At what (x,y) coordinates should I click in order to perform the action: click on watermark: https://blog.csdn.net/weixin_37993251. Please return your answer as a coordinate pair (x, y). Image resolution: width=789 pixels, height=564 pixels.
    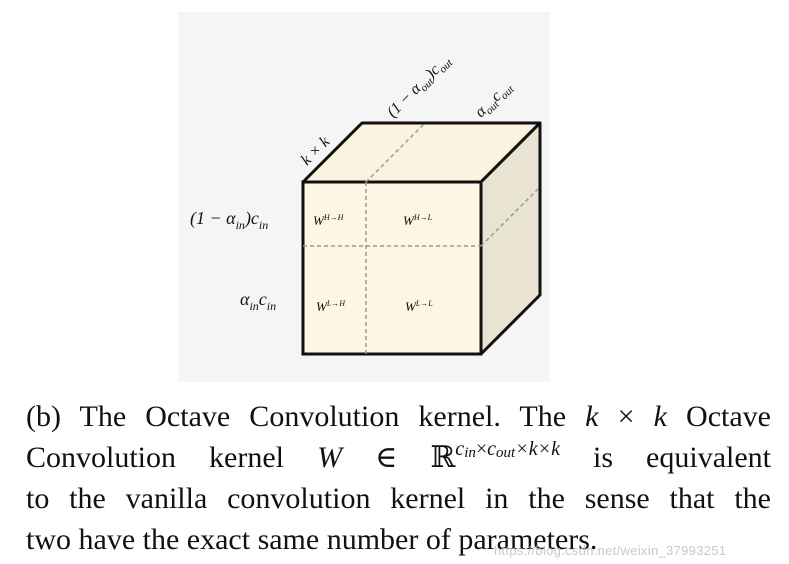
    Looking at the image, I should click on (610, 550).